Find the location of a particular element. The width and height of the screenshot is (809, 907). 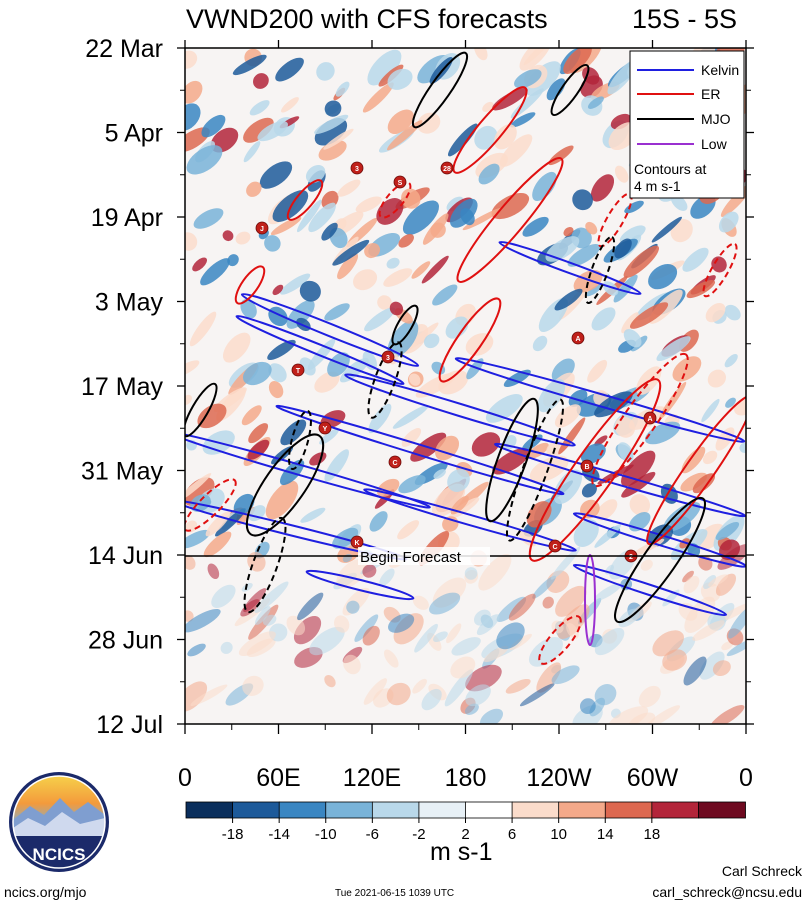

storm-label: J is located at coordinates (262, 229).